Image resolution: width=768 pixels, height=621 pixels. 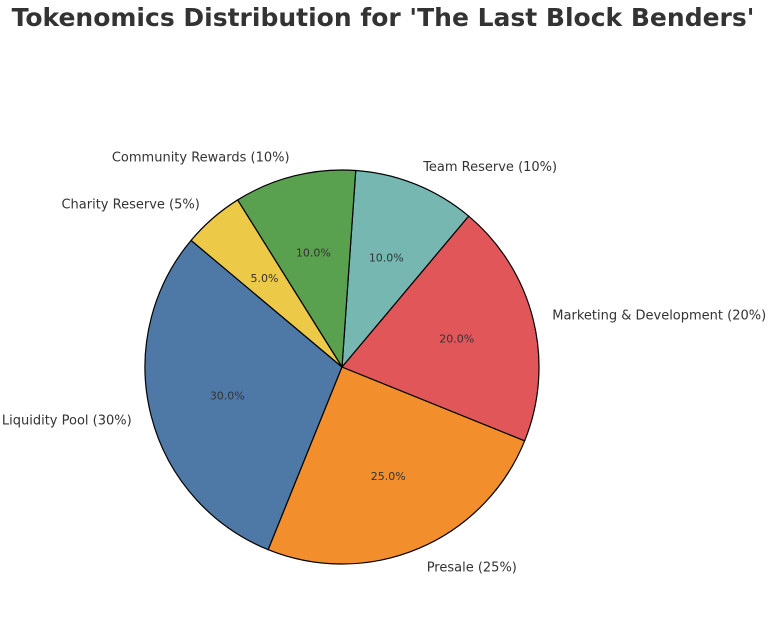 What do you see at coordinates (659, 316) in the screenshot?
I see `slice-label-marketing-and-development: Marketing & Development (20%)` at bounding box center [659, 316].